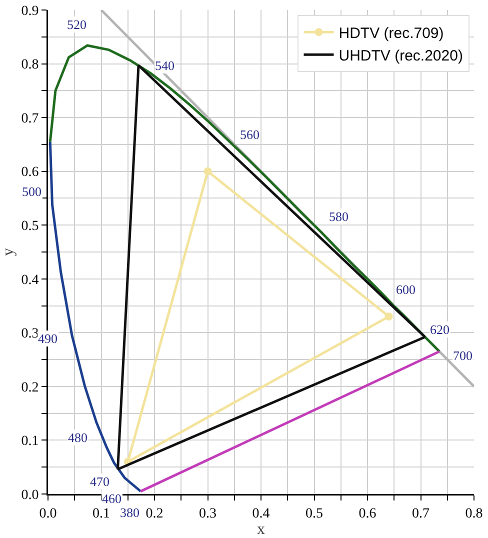  I want to click on annotation: 490, so click(48, 338).